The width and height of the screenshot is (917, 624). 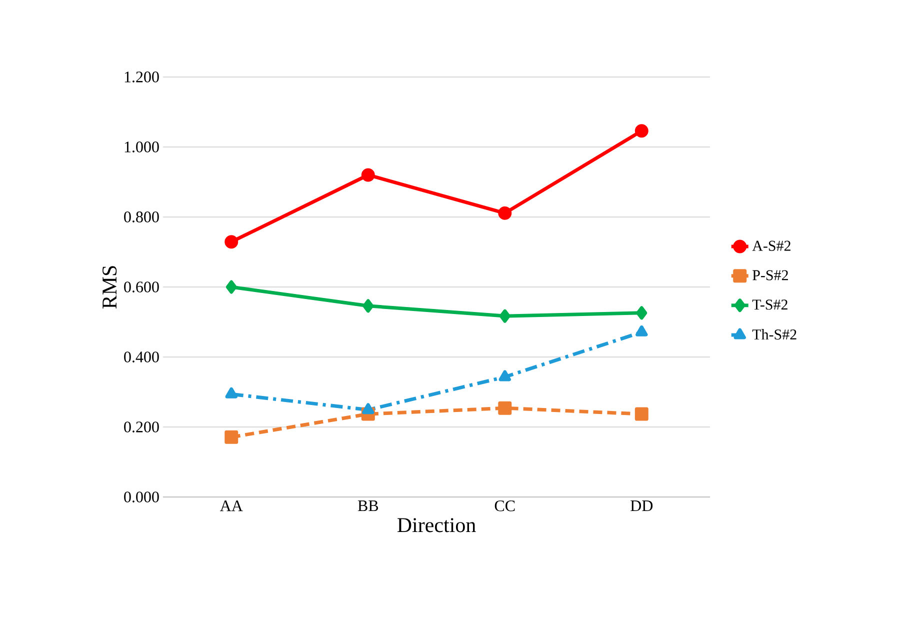 I want to click on x-tick-label: AA, so click(x=231, y=506).